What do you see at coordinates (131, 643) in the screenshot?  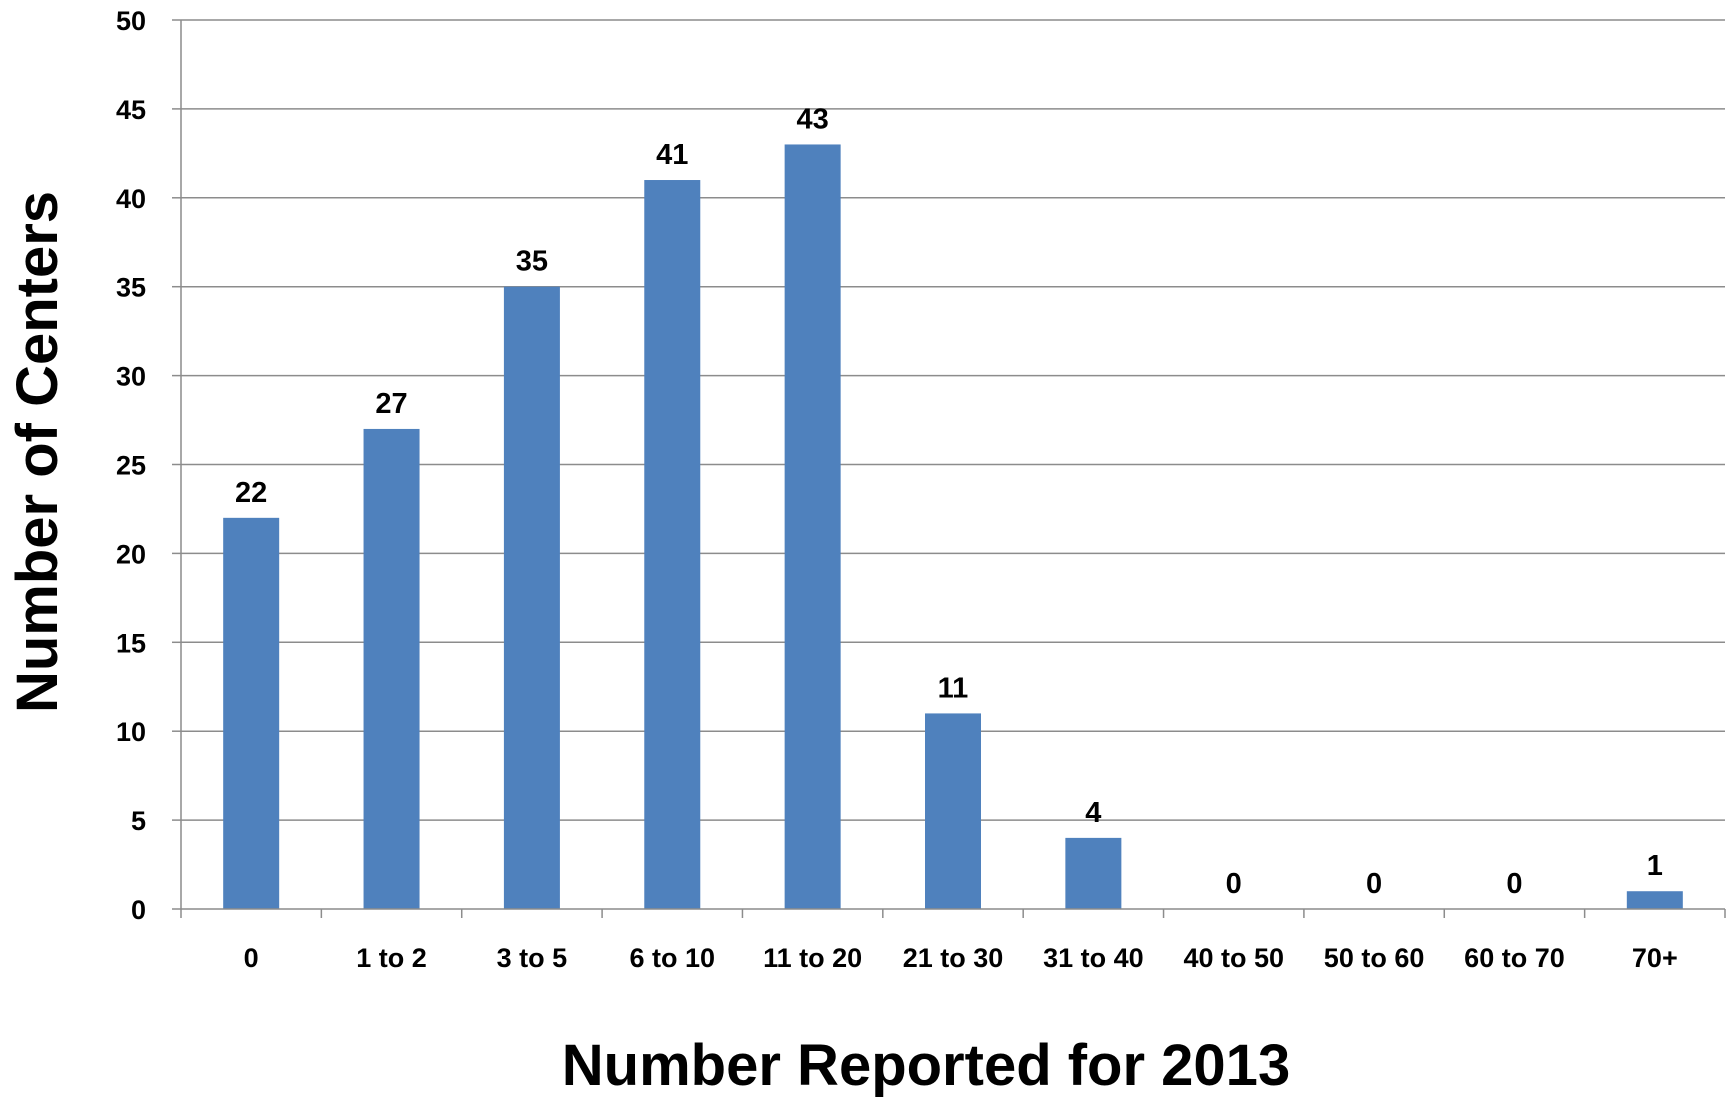 I see `y-tick-label: 15` at bounding box center [131, 643].